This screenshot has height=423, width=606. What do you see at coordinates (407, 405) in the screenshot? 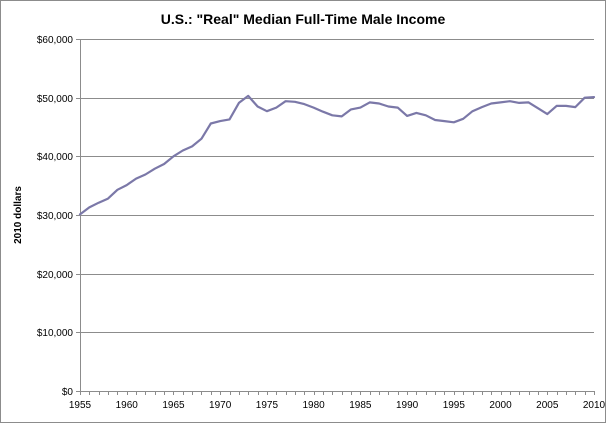
I see `x-tick-label: 1990` at bounding box center [407, 405].